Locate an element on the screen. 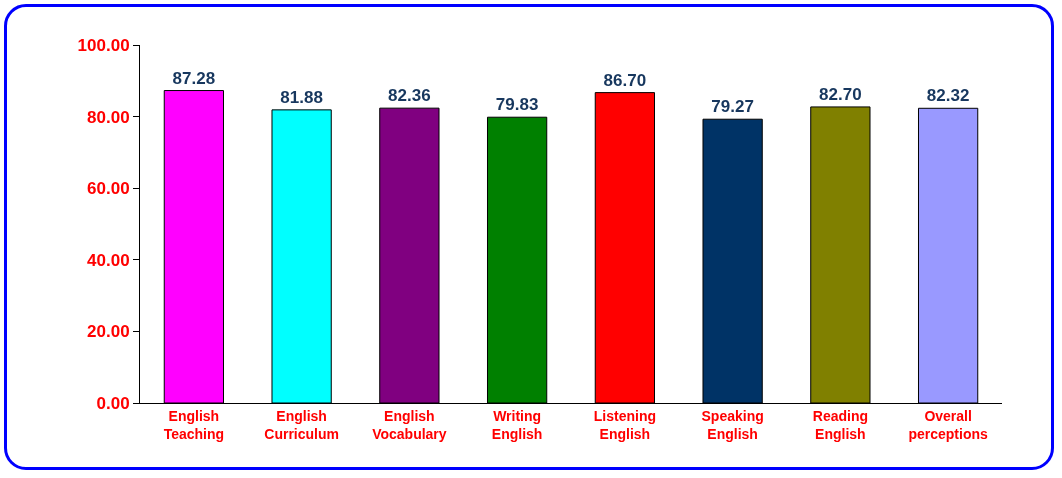 The image size is (1062, 478). x-tick-label: Speaking English is located at coordinates (732, 424).